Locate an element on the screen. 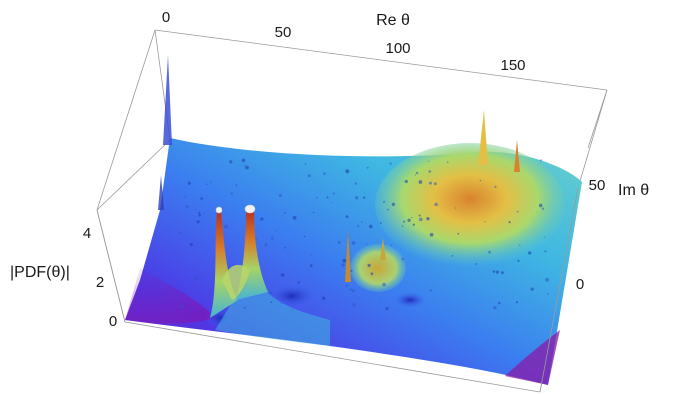 The image size is (673, 394). far-hump is located at coordinates (470, 205).